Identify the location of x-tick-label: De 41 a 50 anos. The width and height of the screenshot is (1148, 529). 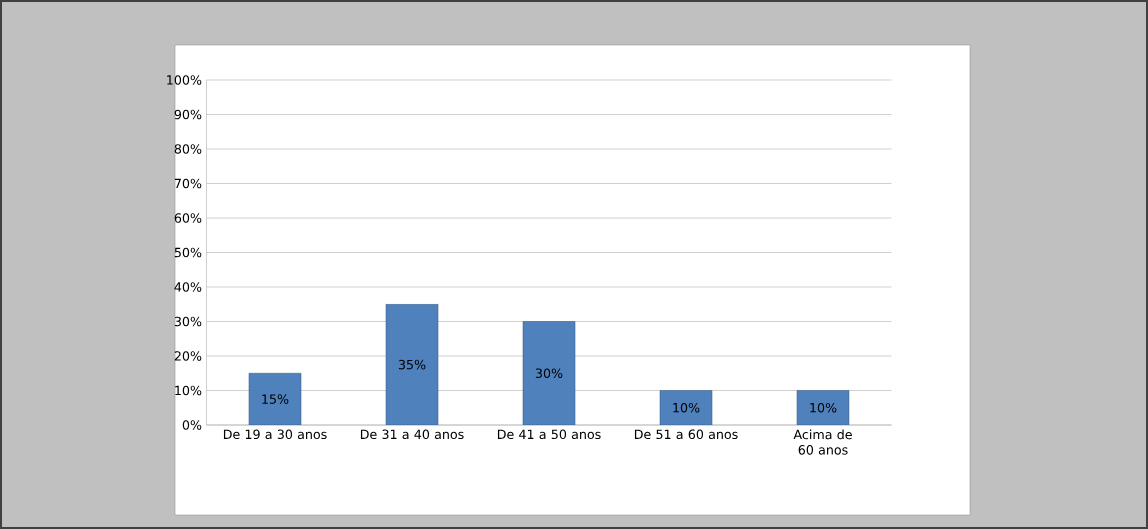
(549, 434).